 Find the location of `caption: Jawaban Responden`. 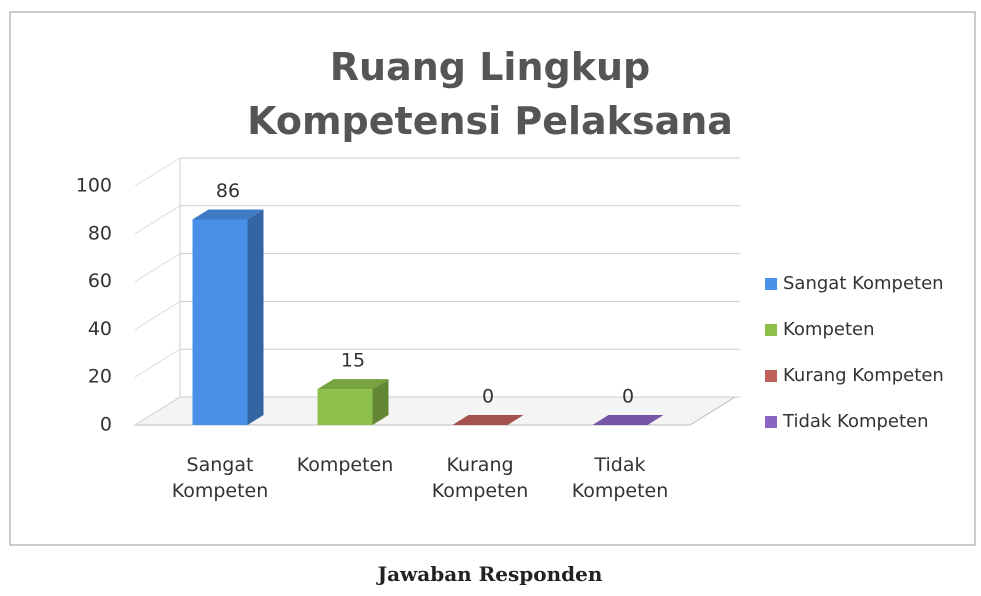

caption: Jawaban Responden is located at coordinates (490, 574).